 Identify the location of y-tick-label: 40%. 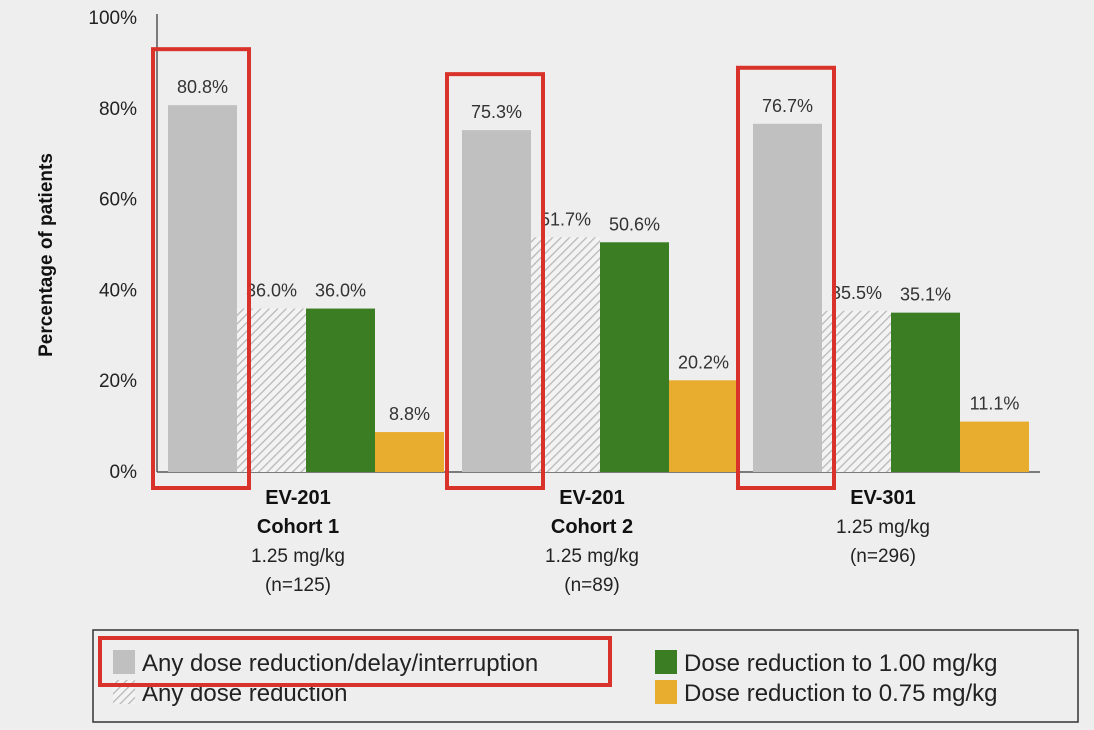
(118, 290).